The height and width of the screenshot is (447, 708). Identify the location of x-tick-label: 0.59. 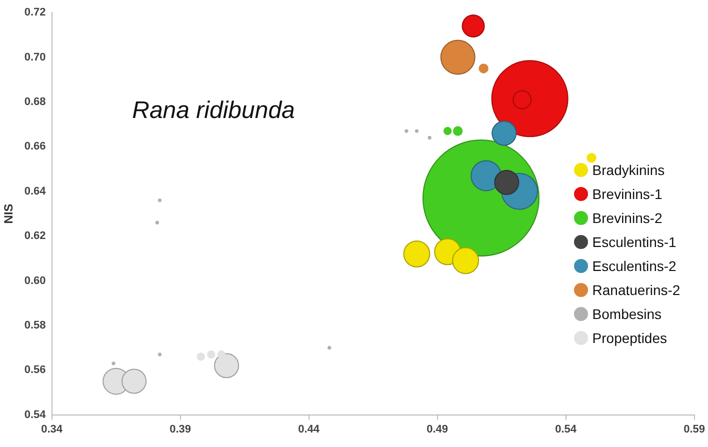
(695, 429).